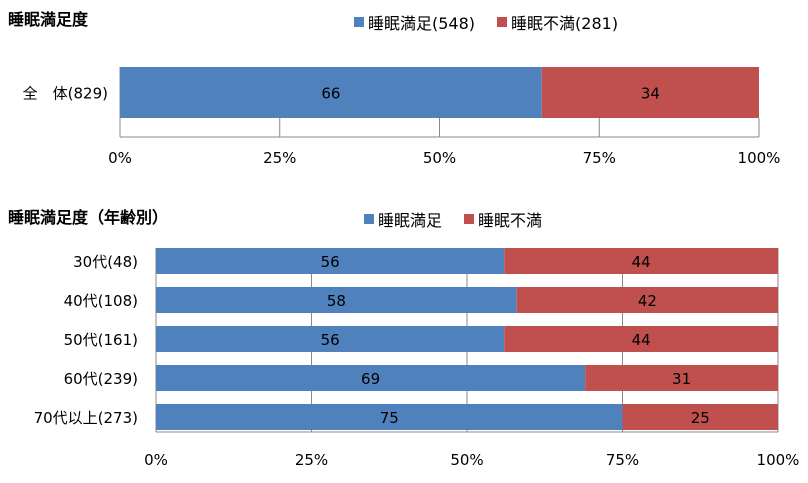 The height and width of the screenshot is (483, 808). What do you see at coordinates (101, 340) in the screenshot?
I see `category-label: 50代(161)` at bounding box center [101, 340].